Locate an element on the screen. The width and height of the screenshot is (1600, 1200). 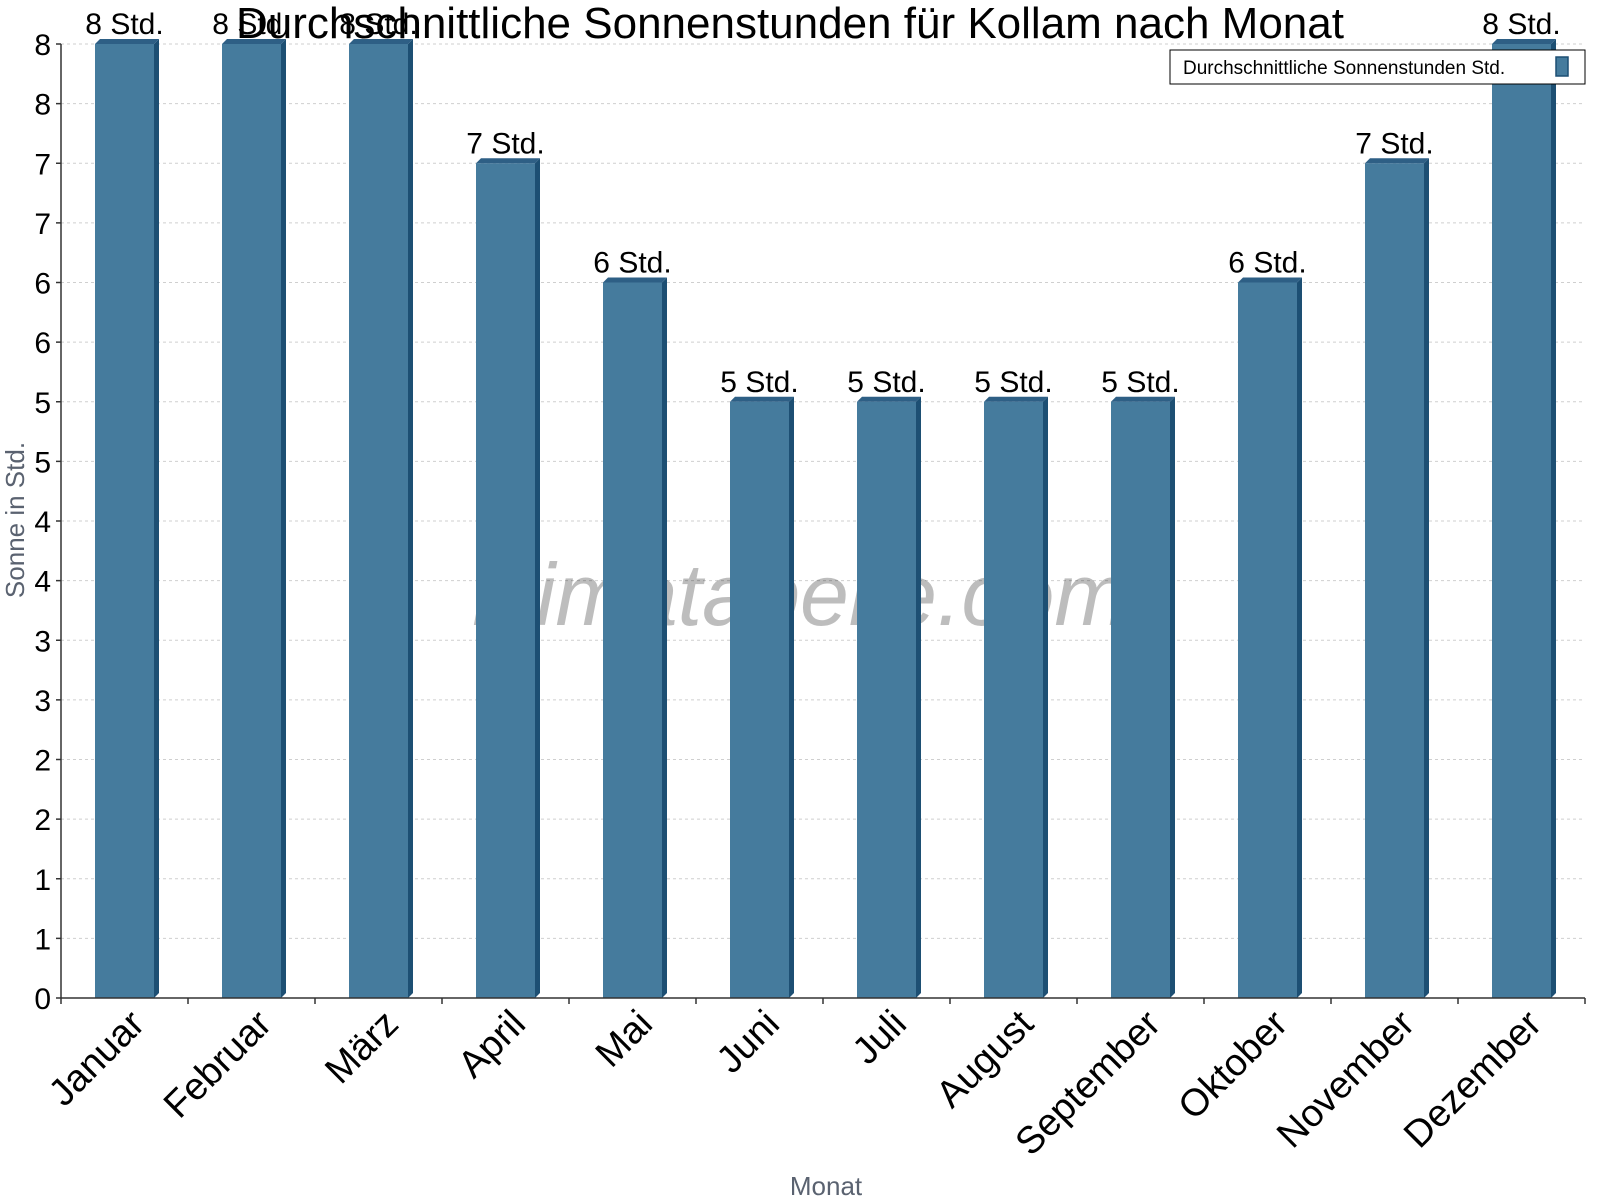
x-tick-label: Juli is located at coordinates (880, 1038).